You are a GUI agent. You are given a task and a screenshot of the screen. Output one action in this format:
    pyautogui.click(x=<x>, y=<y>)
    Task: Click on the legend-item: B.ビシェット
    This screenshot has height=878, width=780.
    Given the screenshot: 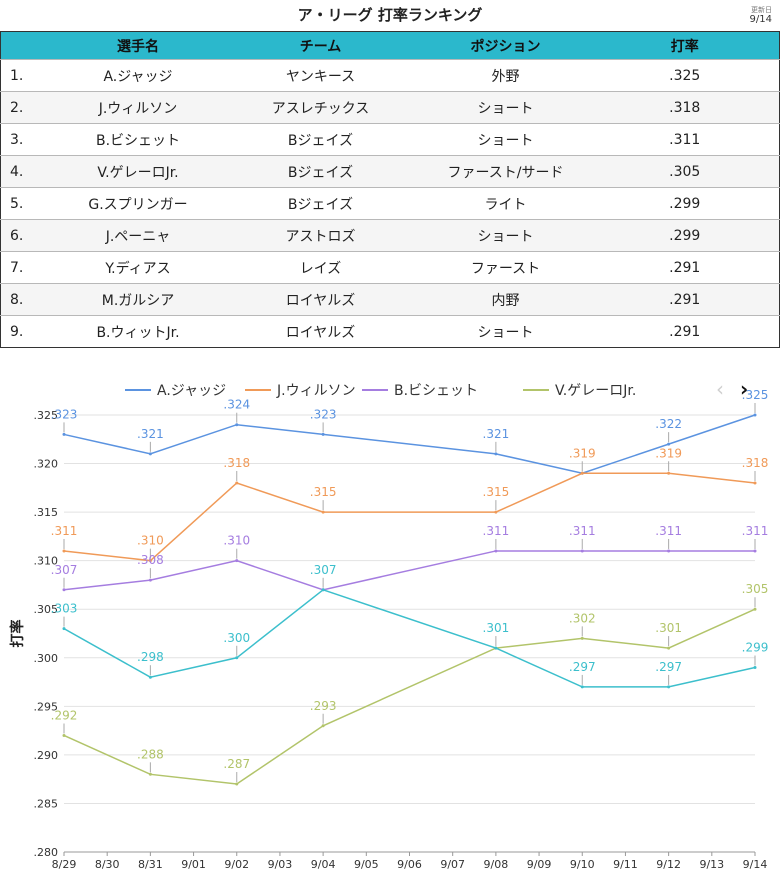 What is the action you would take?
    pyautogui.click(x=436, y=391)
    